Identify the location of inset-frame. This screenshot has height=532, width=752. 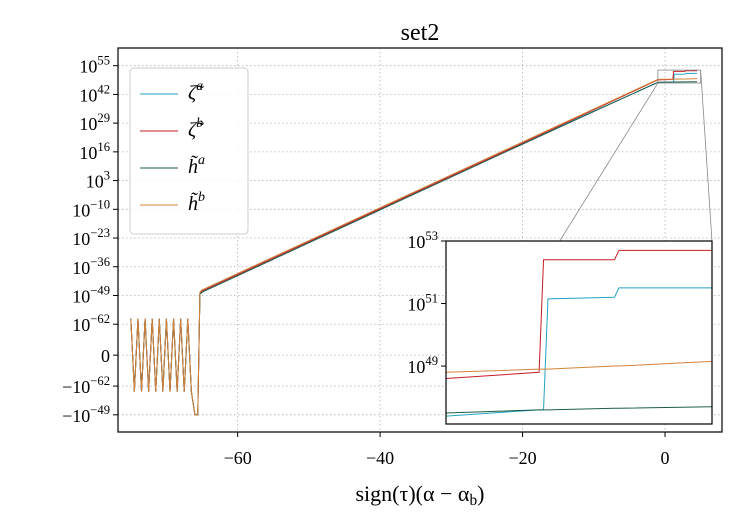
(579, 332).